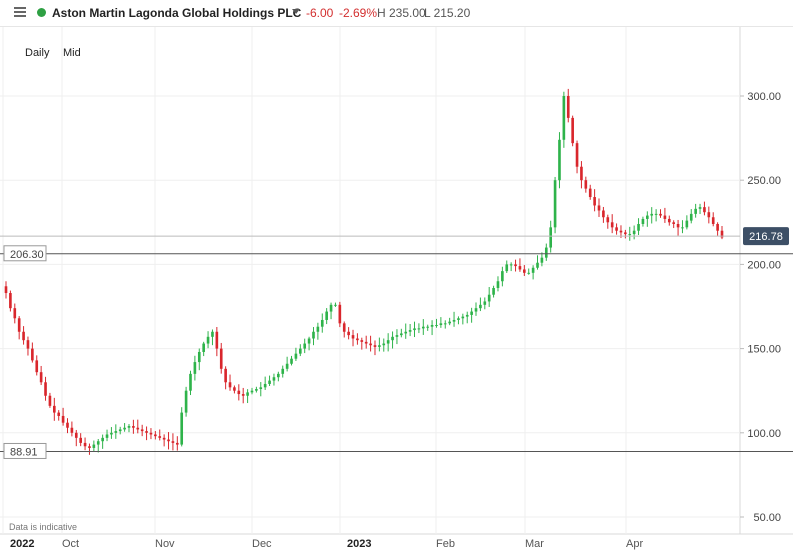  I want to click on current-price-label: 216.78, so click(766, 237).